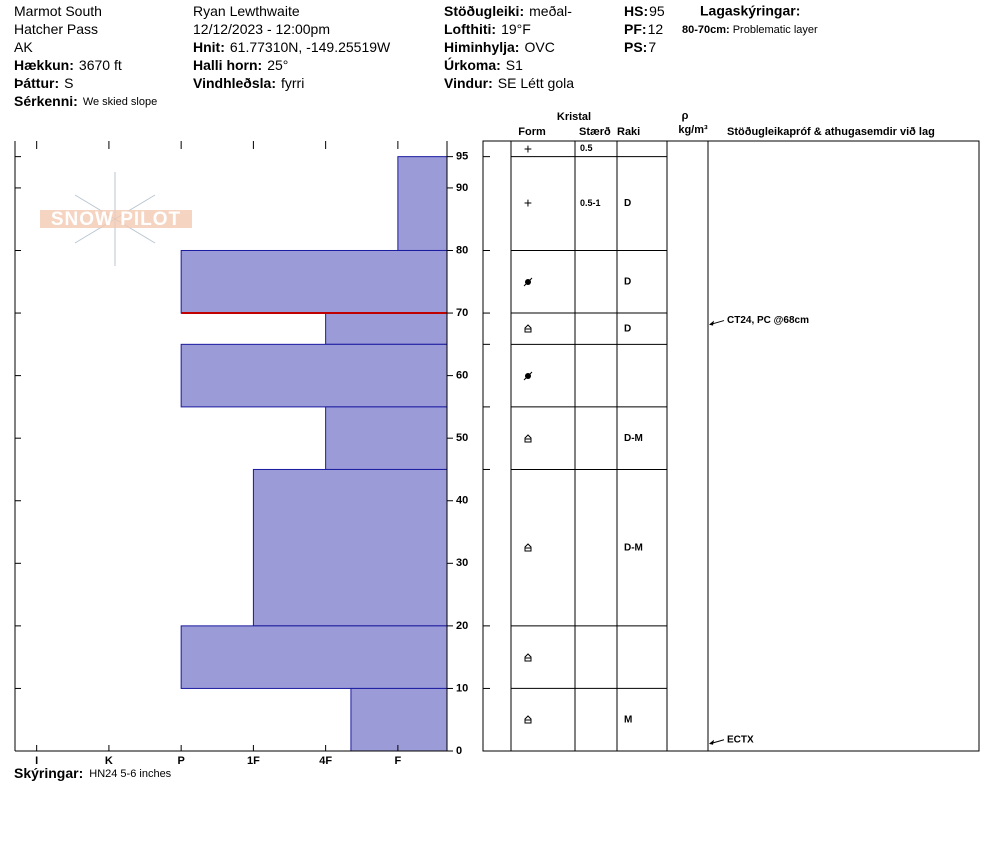 The image size is (994, 845). Describe the element at coordinates (635, 29) in the screenshot. I see `field-label: PF:` at that location.